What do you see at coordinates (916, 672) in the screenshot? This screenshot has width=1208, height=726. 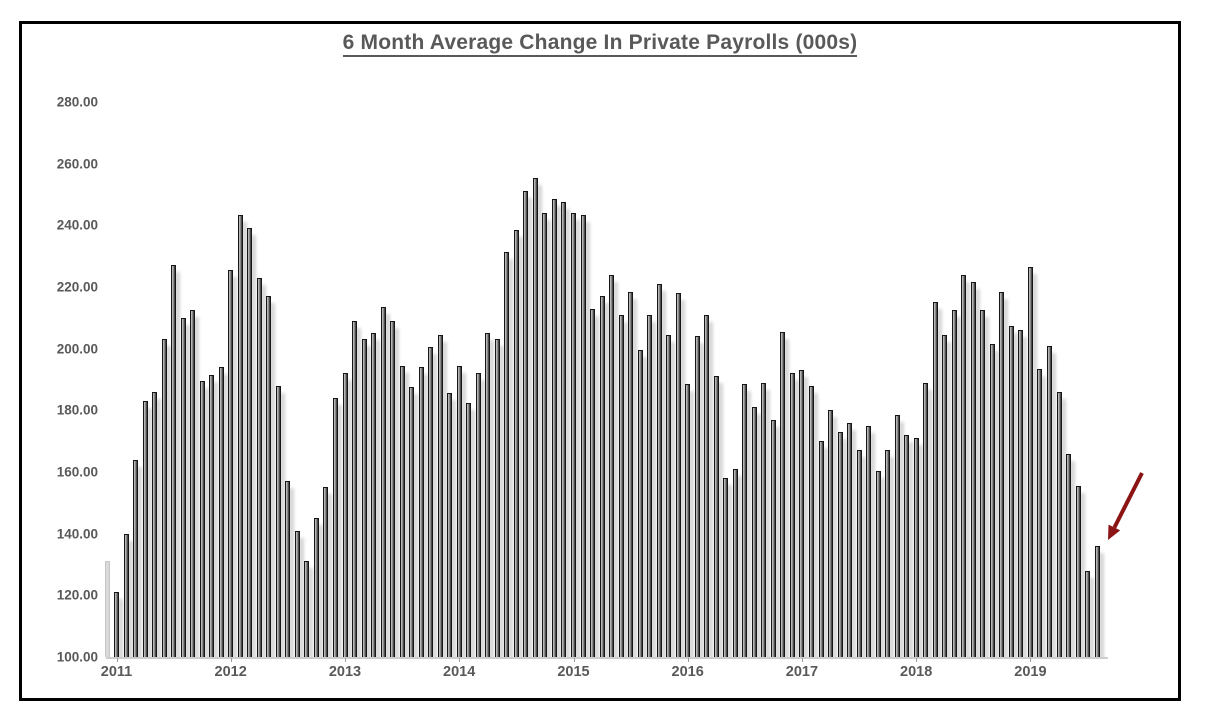 I see `x-axis-year-label: 2018` at bounding box center [916, 672].